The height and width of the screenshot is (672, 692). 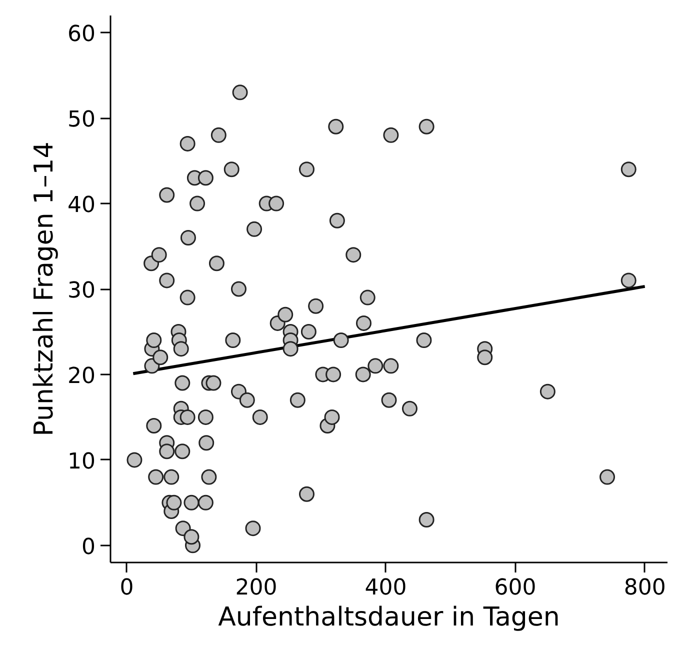 What do you see at coordinates (385, 588) in the screenshot?
I see `x-tick-label: 400` at bounding box center [385, 588].